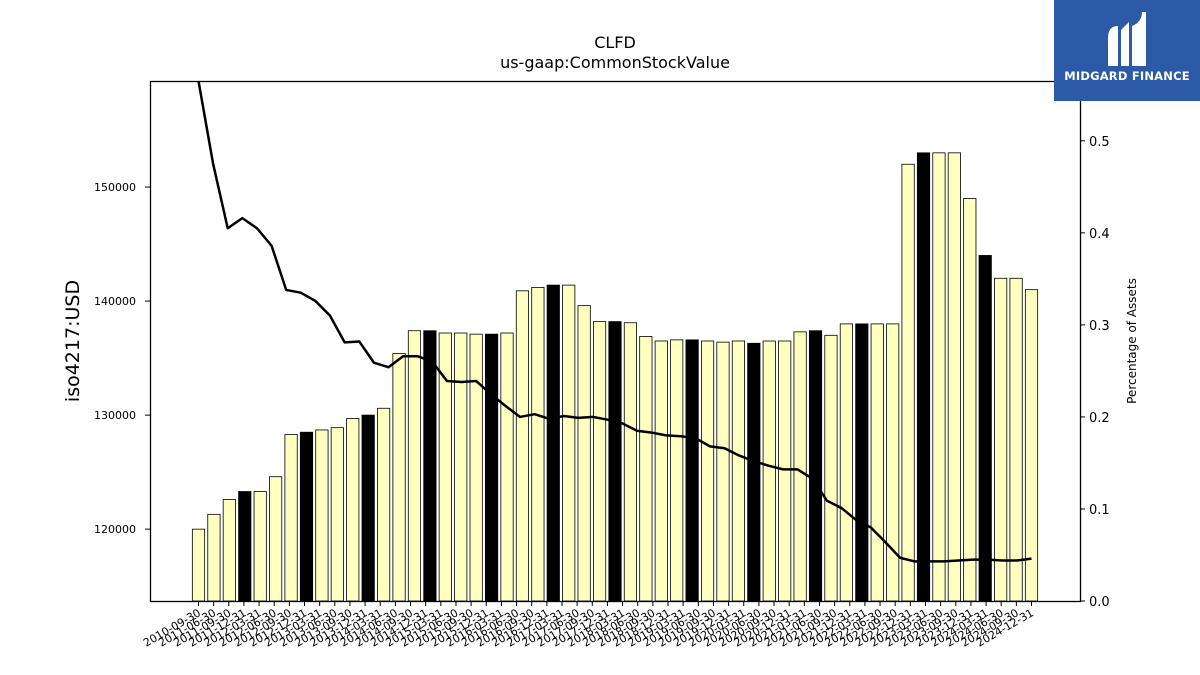 This screenshot has height=675, width=1200. Describe the element at coordinates (1099, 602) in the screenshot. I see `y2-tick-label-0: 0.0` at that location.